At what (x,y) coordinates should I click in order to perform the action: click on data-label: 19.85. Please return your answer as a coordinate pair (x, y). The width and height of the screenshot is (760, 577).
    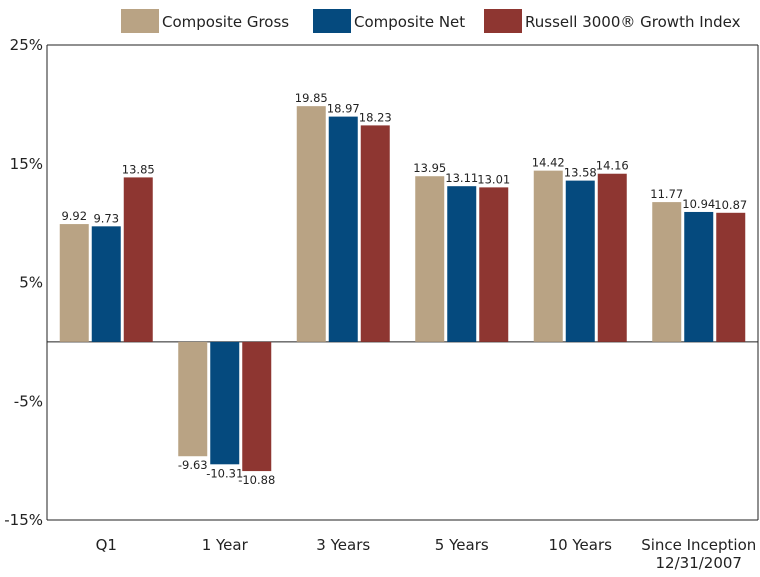
    Looking at the image, I should click on (311, 98).